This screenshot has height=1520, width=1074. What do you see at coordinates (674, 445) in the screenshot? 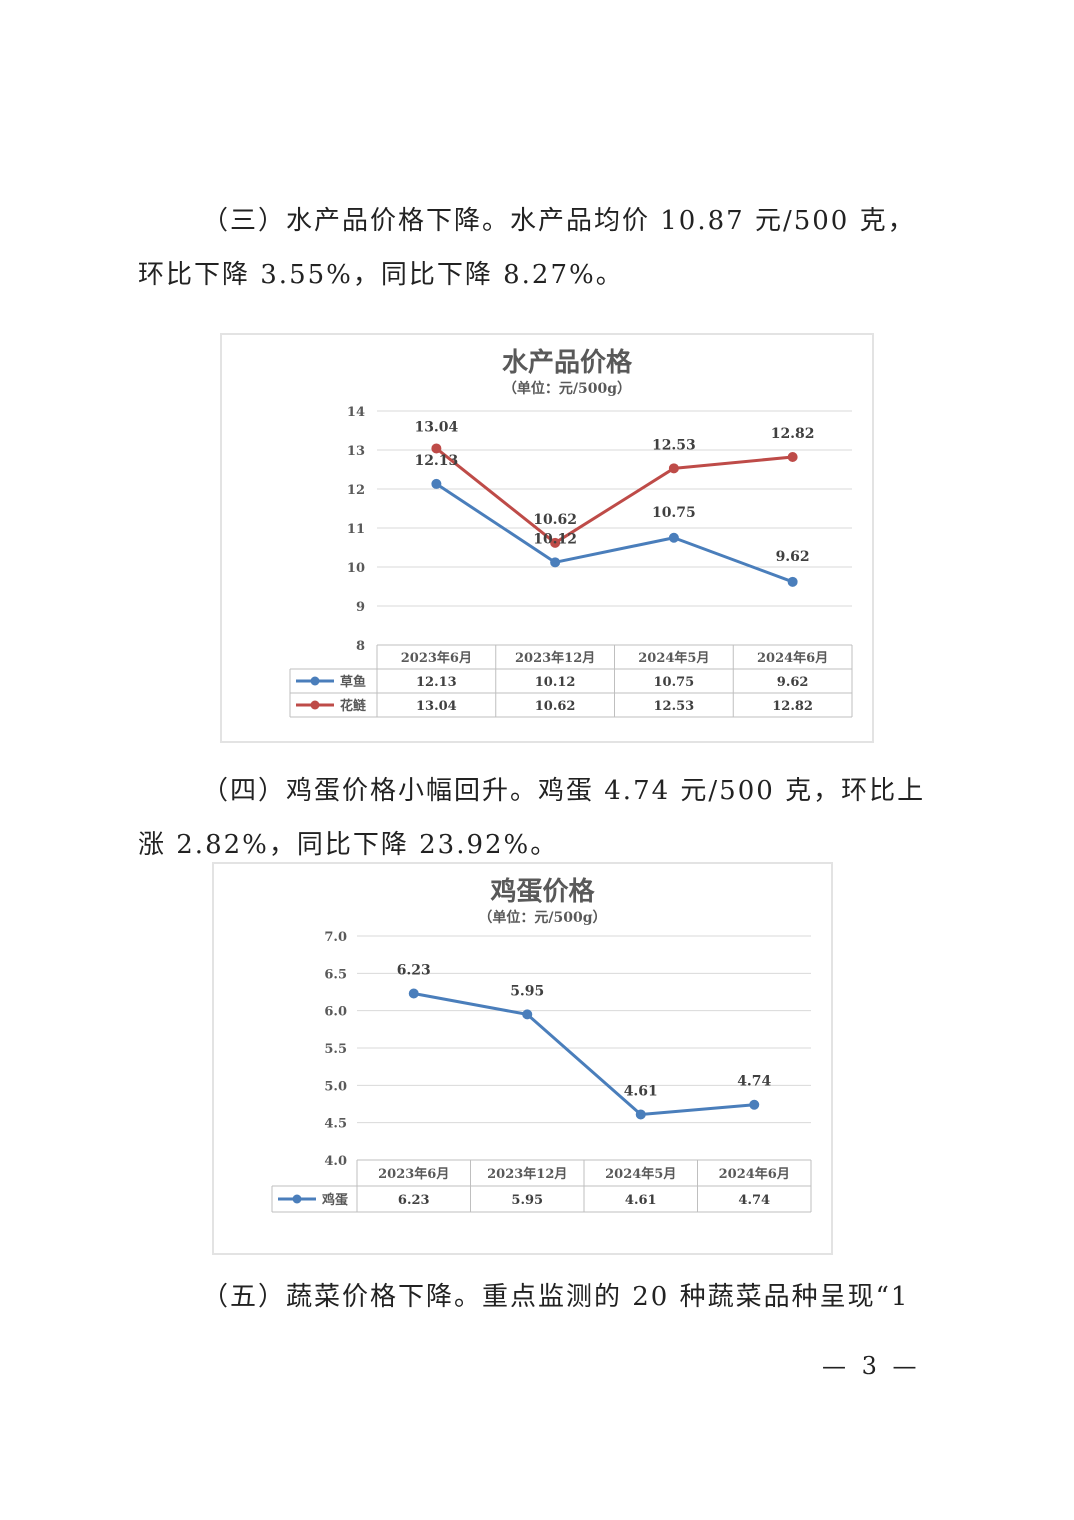
I see `data-label: 12.53` at bounding box center [674, 445].